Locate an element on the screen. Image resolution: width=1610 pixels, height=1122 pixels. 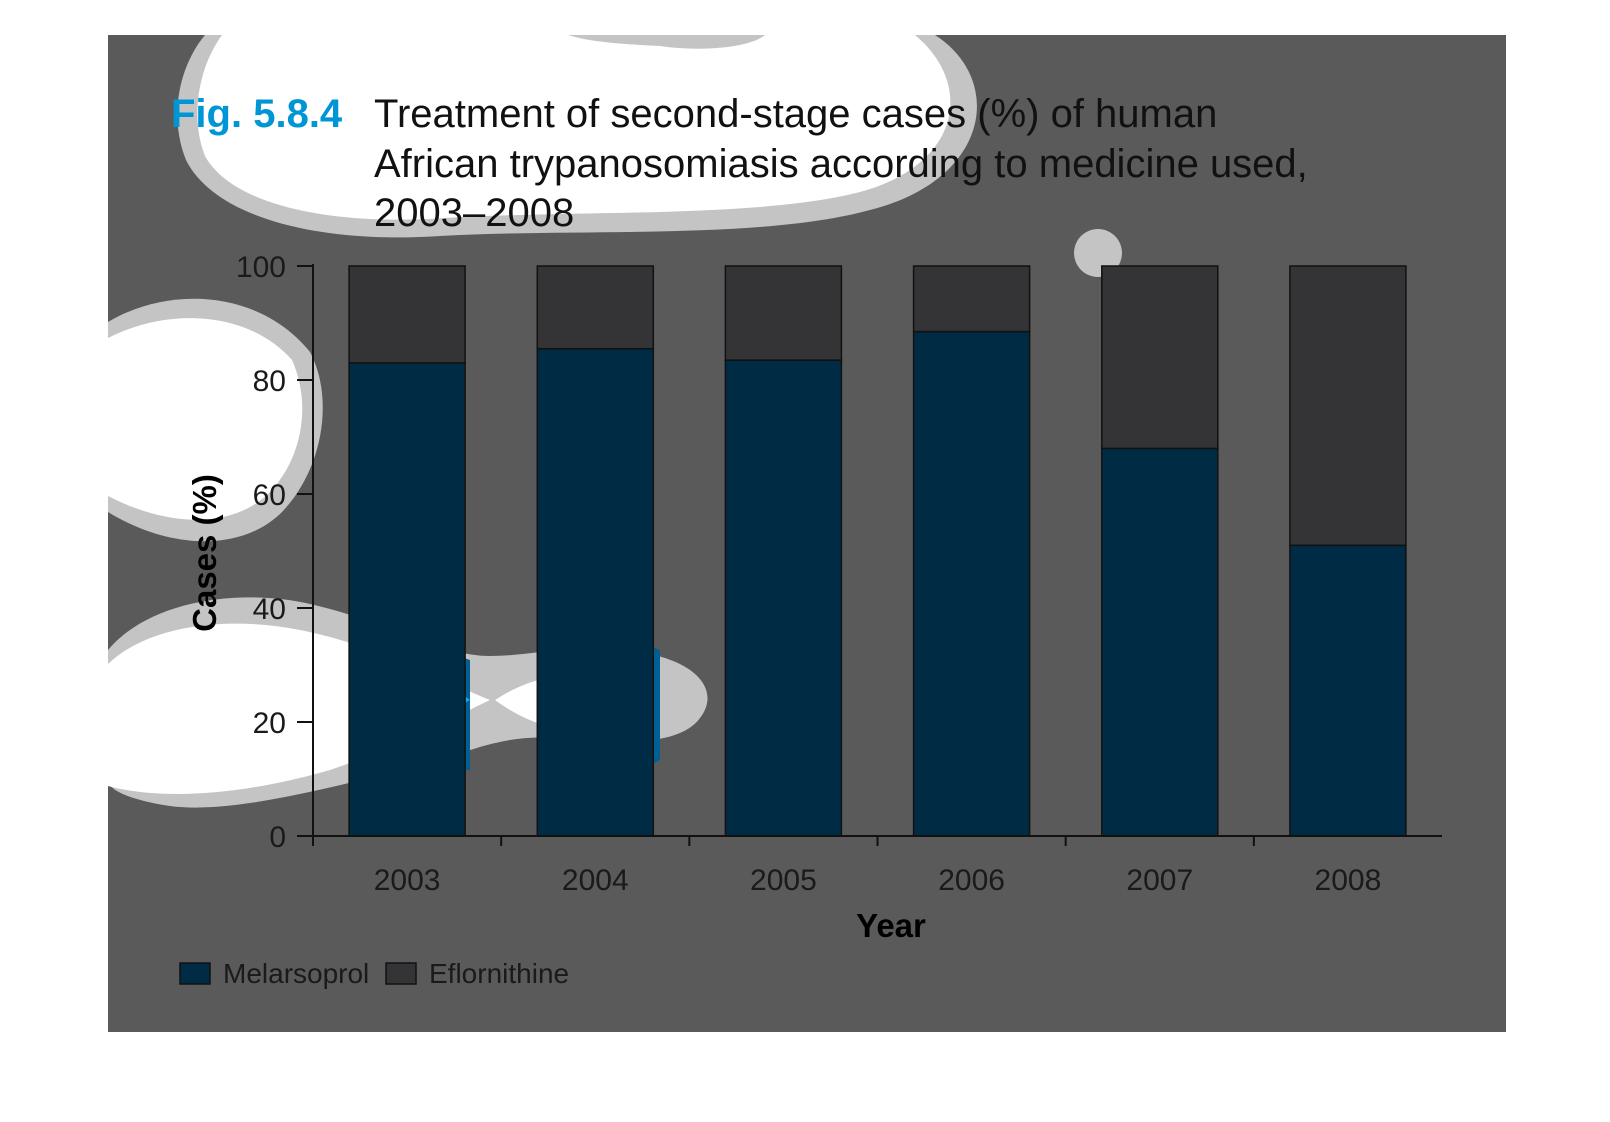
legend-swatch-eflornithine is located at coordinates (401, 973).